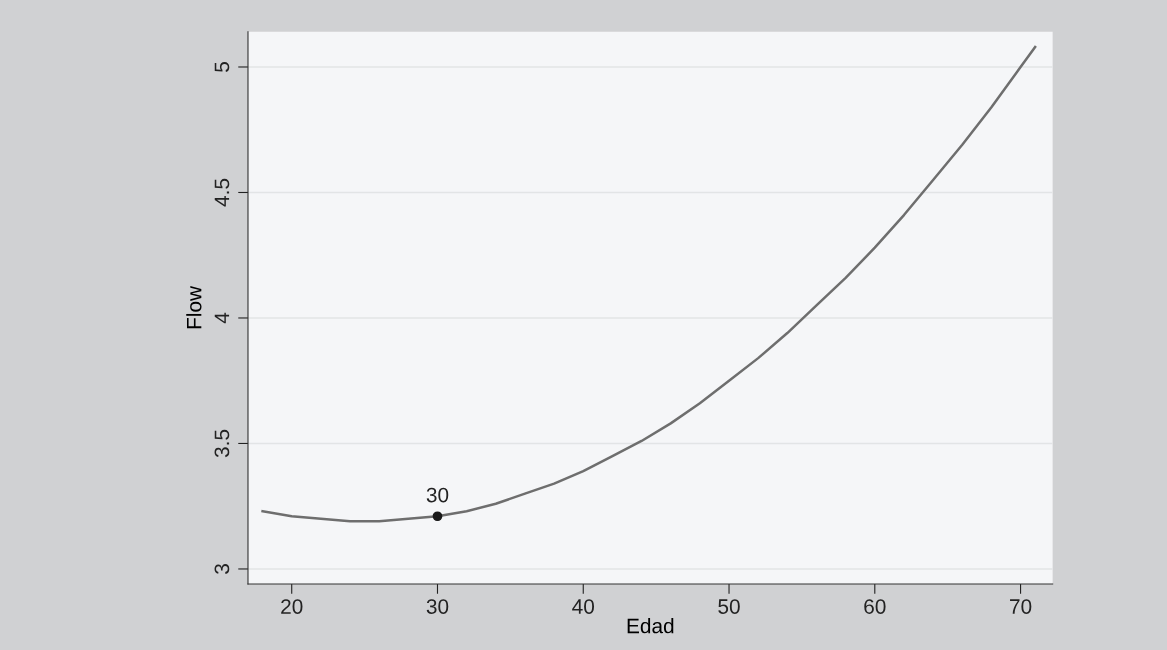 The height and width of the screenshot is (650, 1167). What do you see at coordinates (1021, 606) in the screenshot?
I see `x-tick-label: 70` at bounding box center [1021, 606].